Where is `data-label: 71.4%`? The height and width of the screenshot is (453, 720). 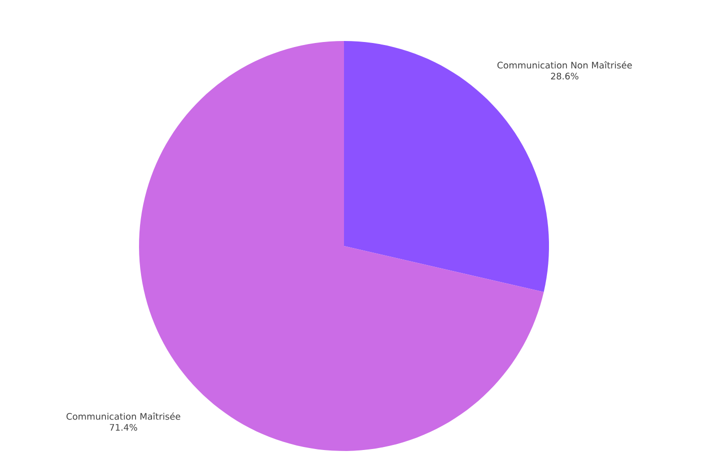 data-label: 71.4% is located at coordinates (124, 427).